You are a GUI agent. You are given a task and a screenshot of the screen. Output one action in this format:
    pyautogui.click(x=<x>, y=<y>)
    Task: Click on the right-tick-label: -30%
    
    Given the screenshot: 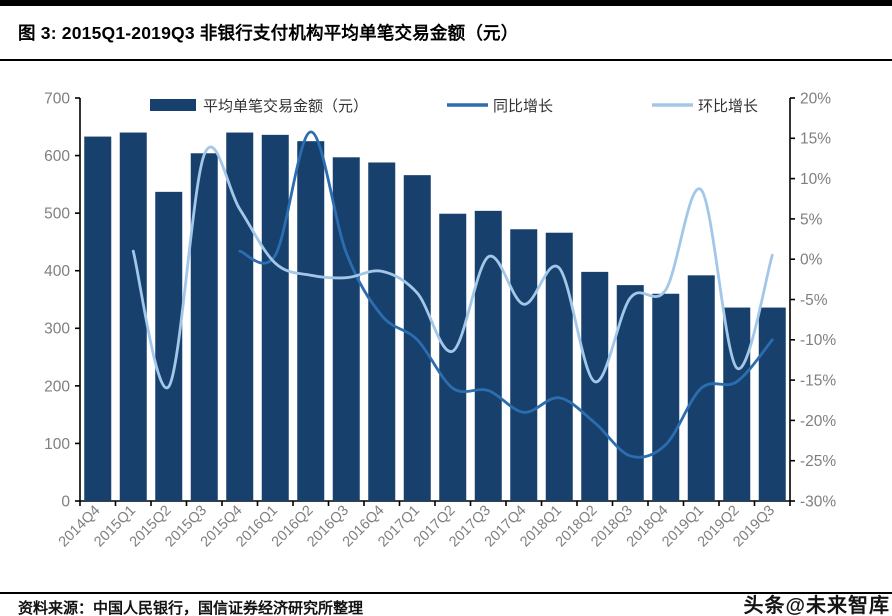 What is the action you would take?
    pyautogui.click(x=818, y=501)
    